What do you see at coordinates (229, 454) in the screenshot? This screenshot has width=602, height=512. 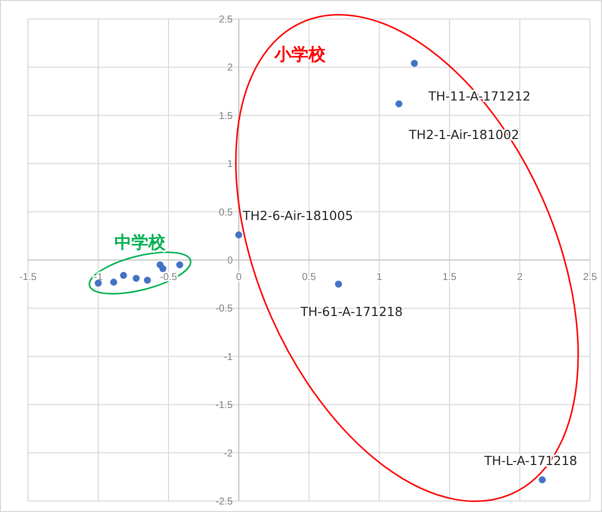 I see `y-tick-label: -2` at bounding box center [229, 454].